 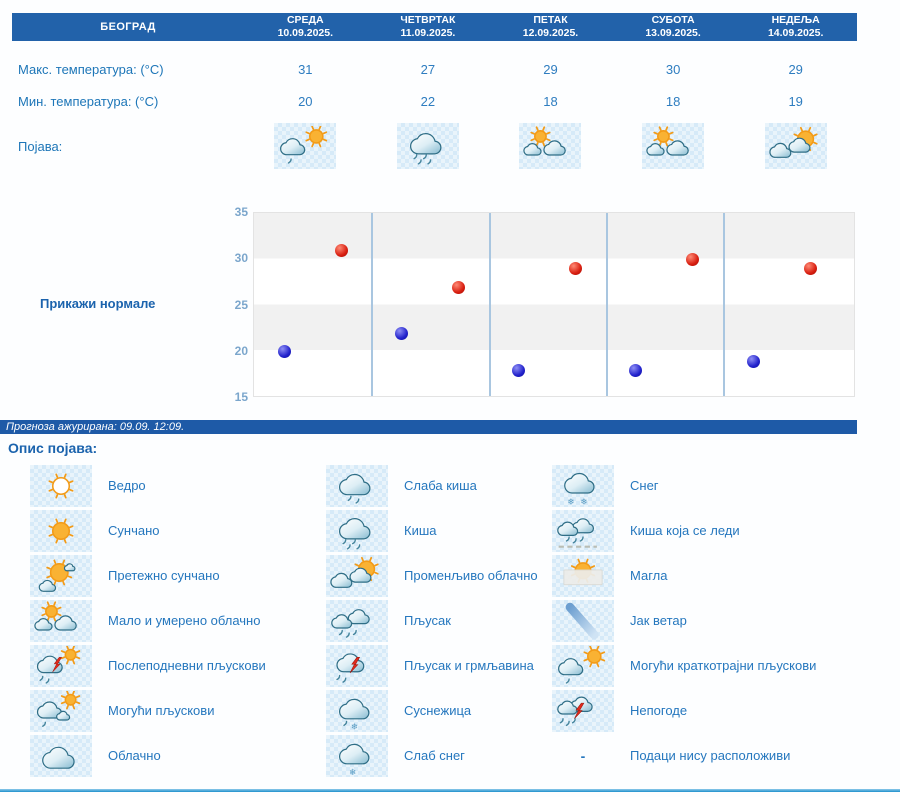 What do you see at coordinates (723, 665) in the screenshot?
I see `legend-item-label: Могући краткотрајни пљускови` at bounding box center [723, 665].